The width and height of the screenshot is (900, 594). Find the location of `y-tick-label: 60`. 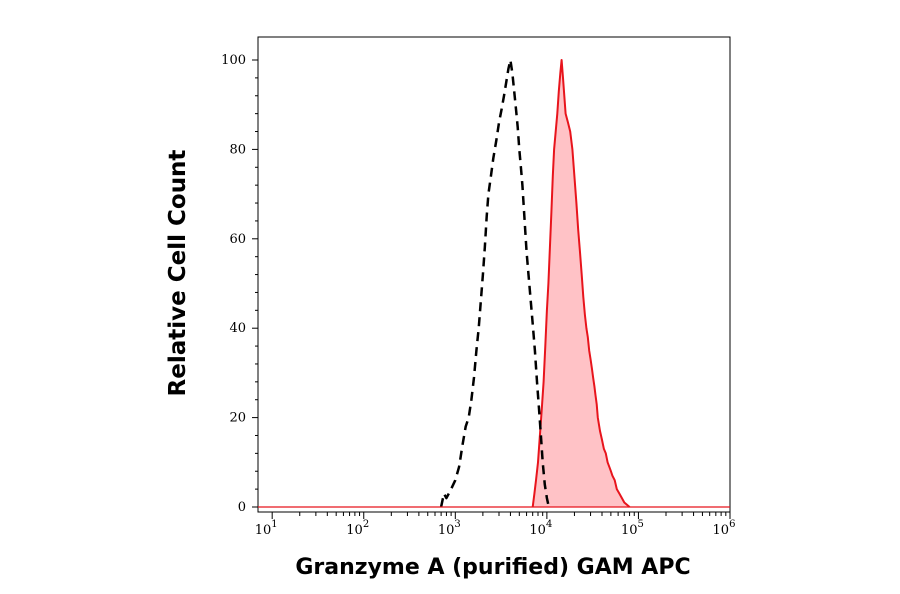

y-tick-label: 60 is located at coordinates (237, 239).